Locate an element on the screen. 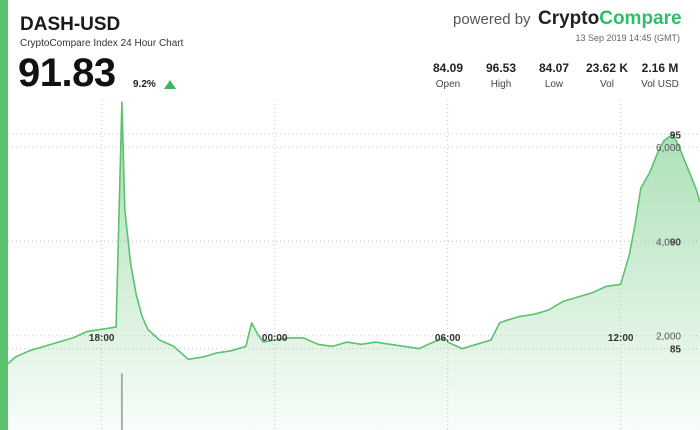 This screenshot has width=700, height=430. x-tick-label: 12:00 is located at coordinates (621, 338).